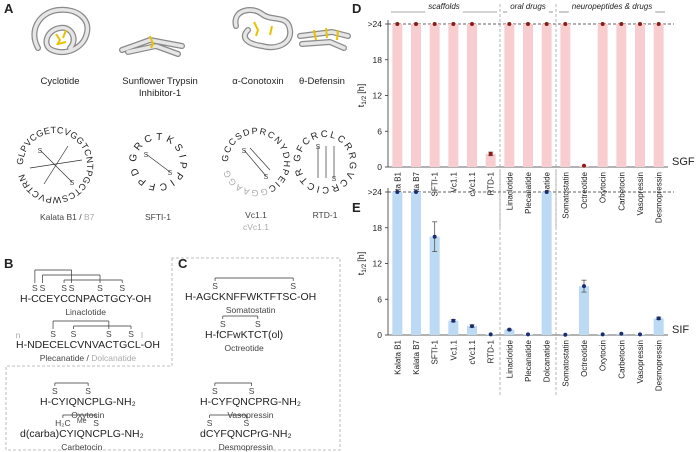 Image resolution: width=700 pixels, height=452 pixels. Describe the element at coordinates (379, 299) in the screenshot. I see `y-tick-label: 6` at that location.